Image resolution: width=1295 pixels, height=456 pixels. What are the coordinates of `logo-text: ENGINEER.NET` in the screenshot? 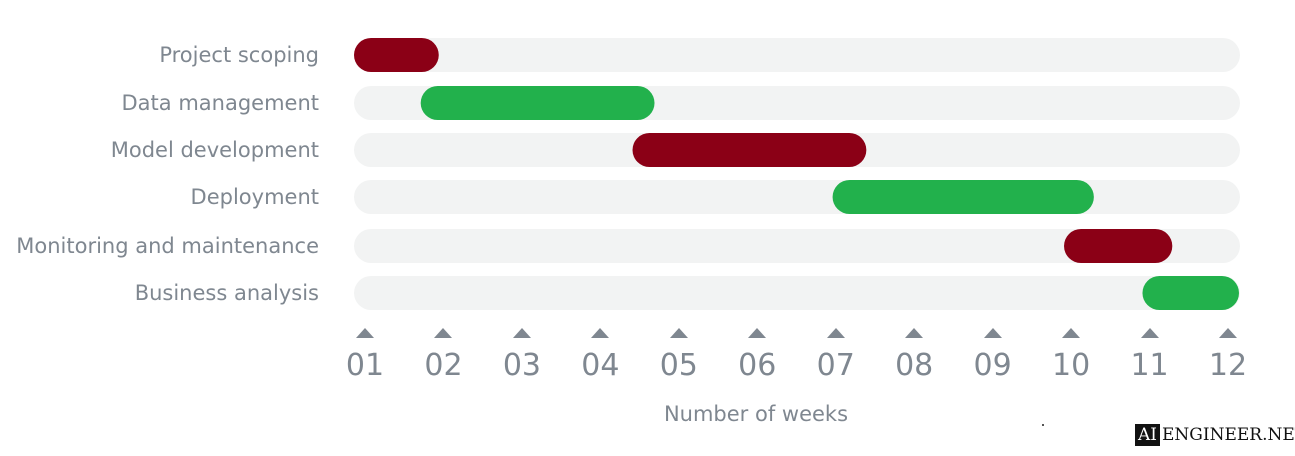 It's located at (1228, 435).